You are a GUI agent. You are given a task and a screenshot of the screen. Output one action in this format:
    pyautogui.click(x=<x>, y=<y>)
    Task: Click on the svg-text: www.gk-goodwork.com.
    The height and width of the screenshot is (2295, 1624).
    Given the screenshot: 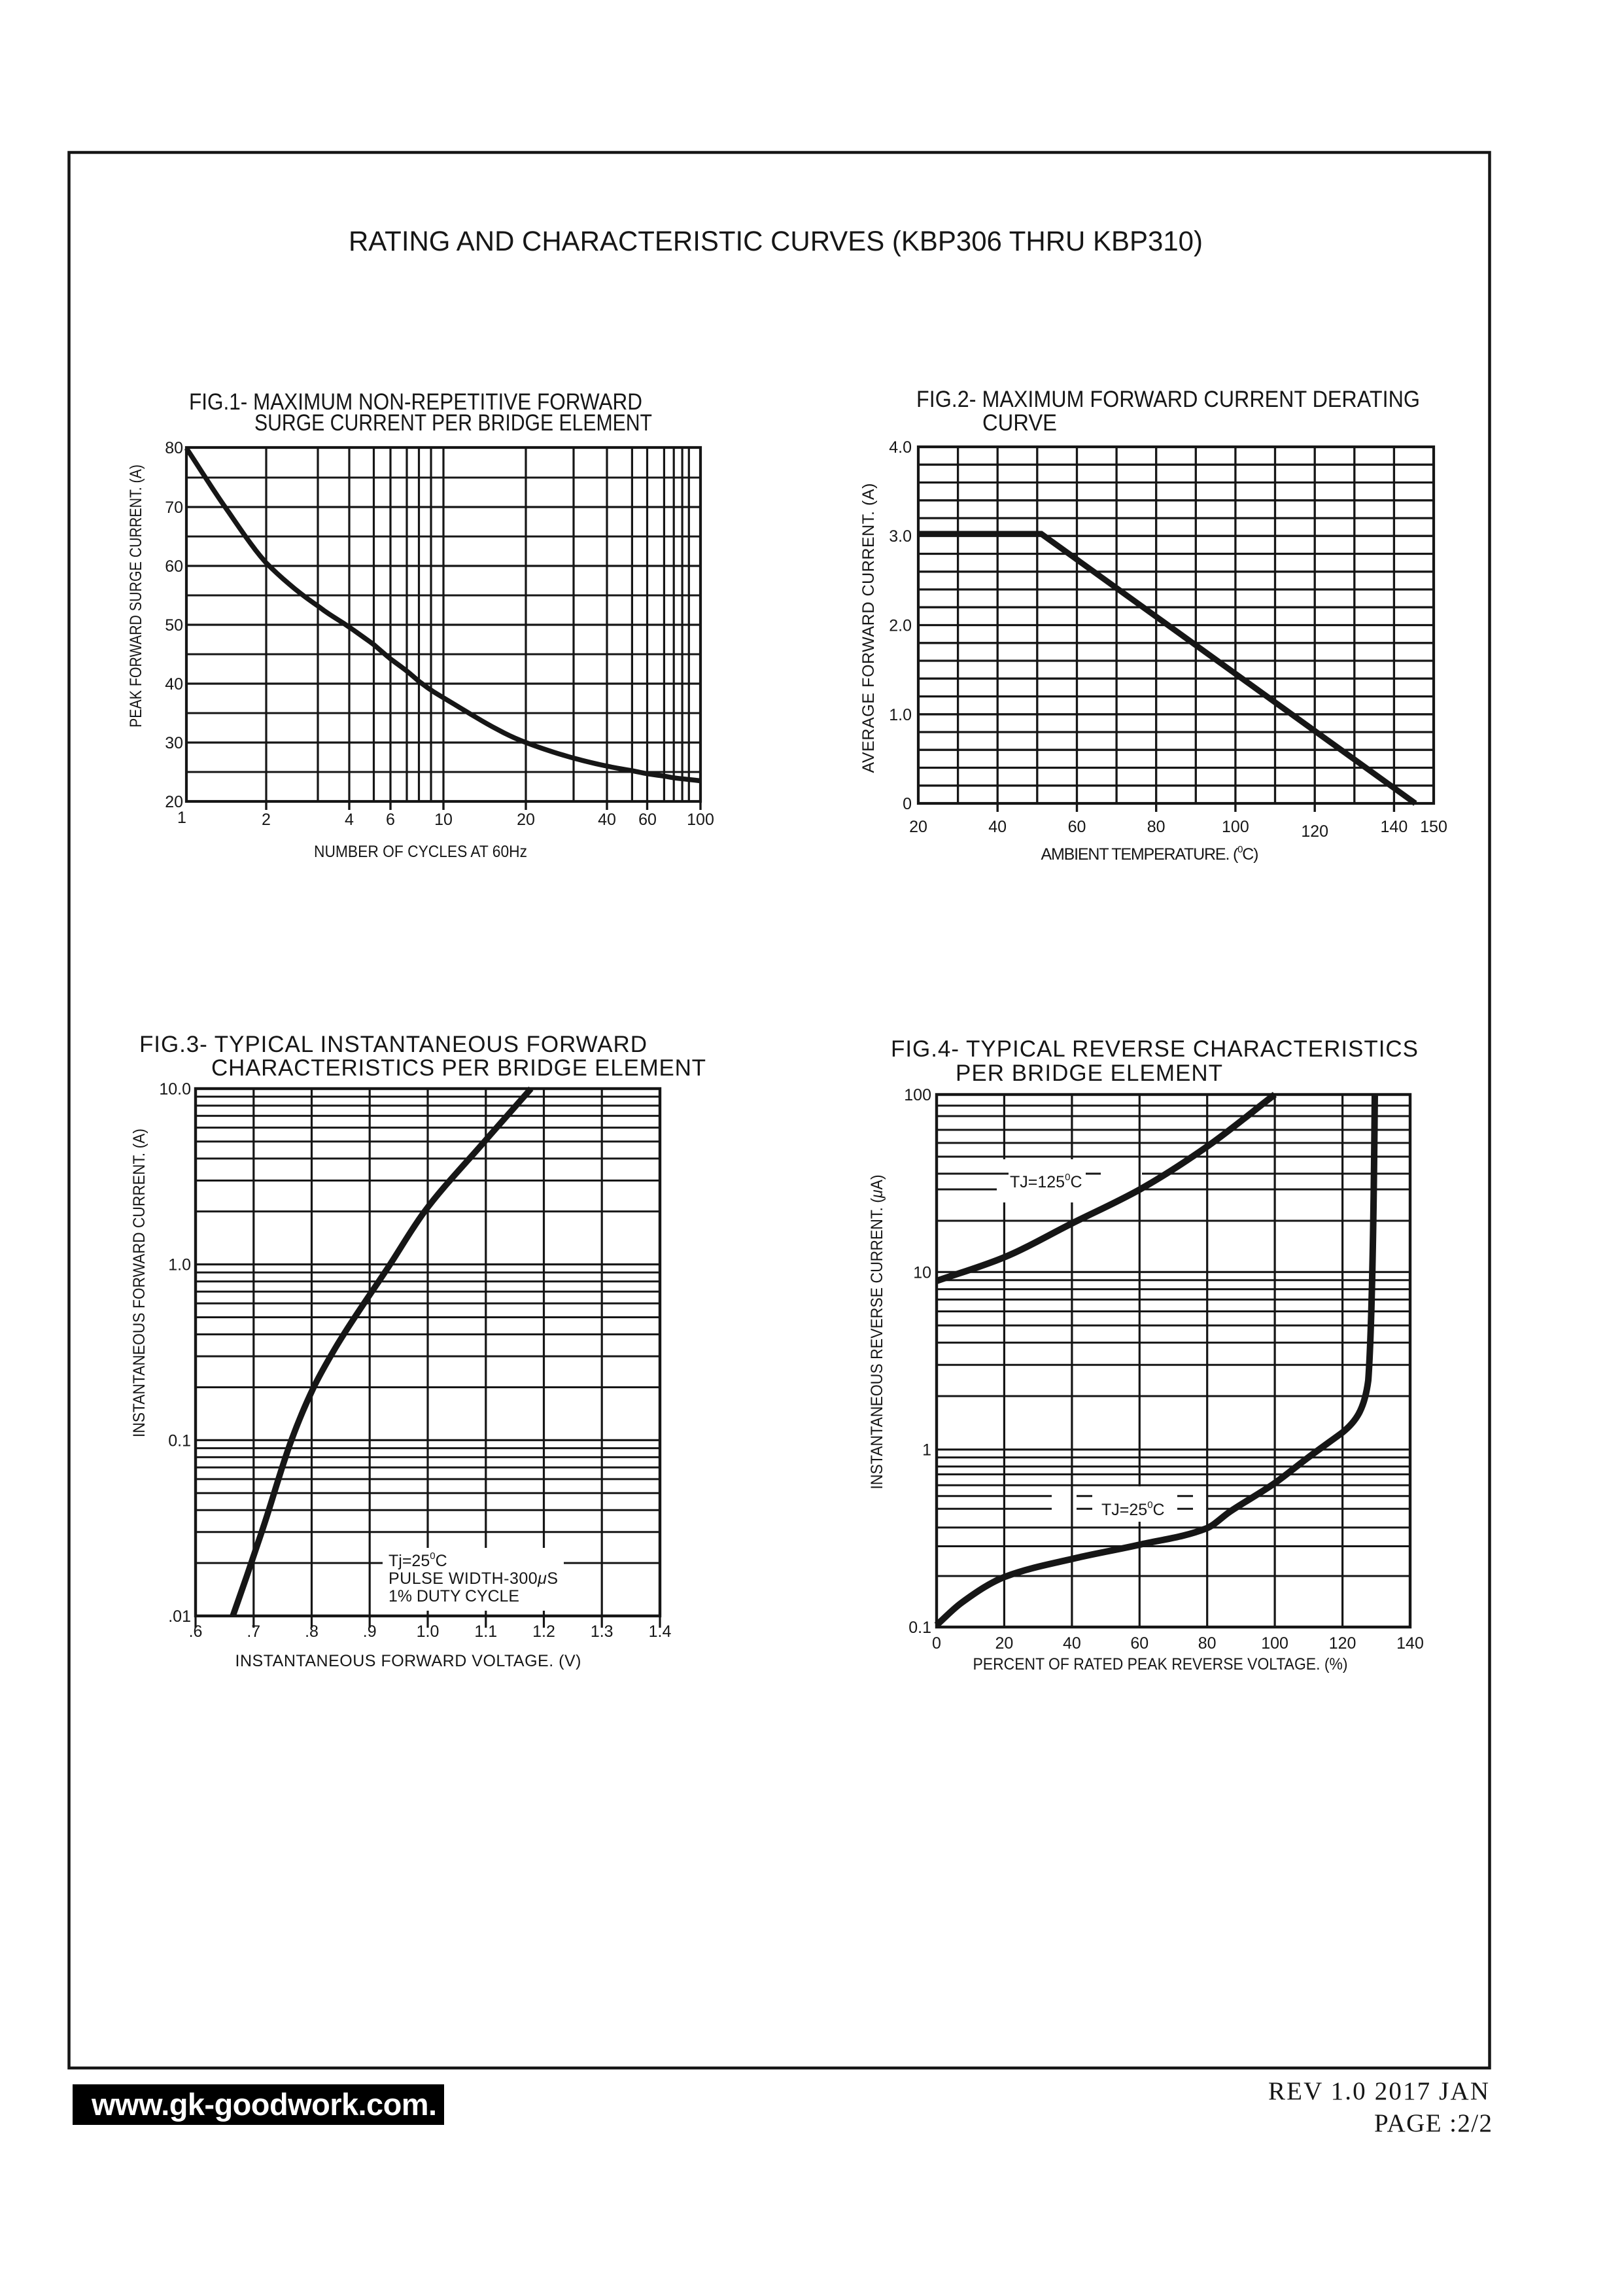 What is the action you would take?
    pyautogui.click(x=264, y=2104)
    